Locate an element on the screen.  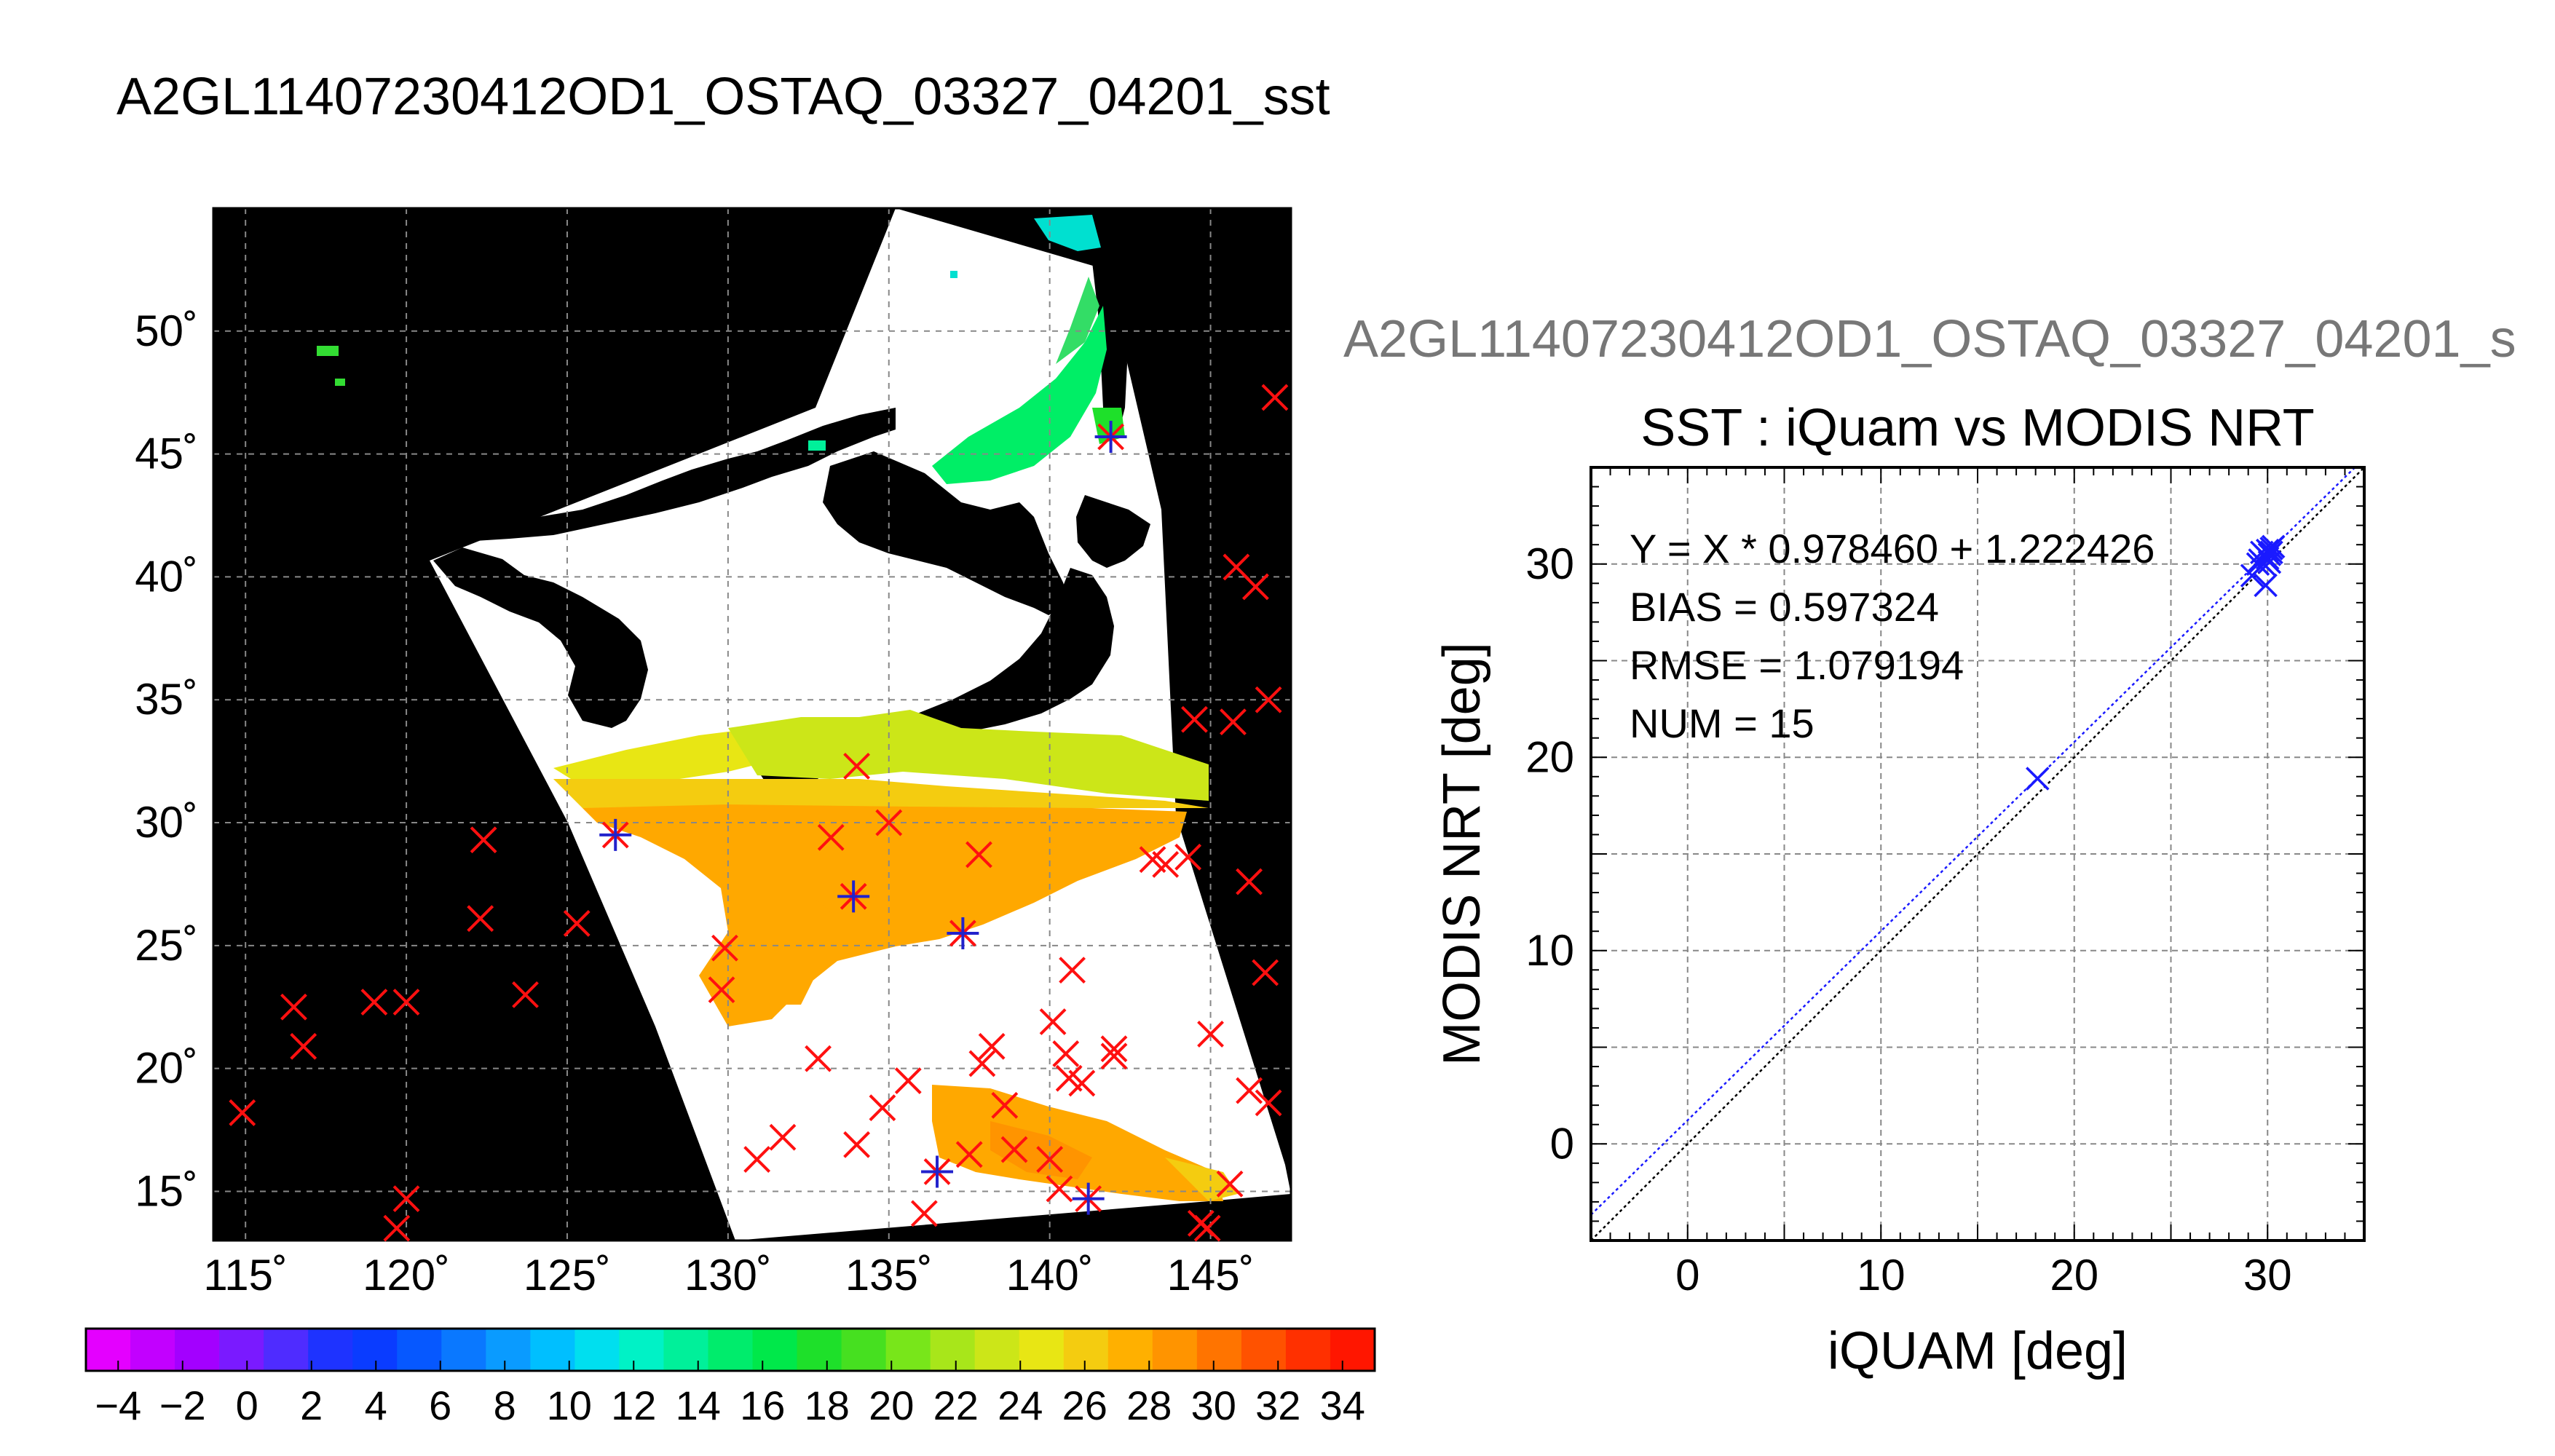
land-korea is located at coordinates (540, 637).